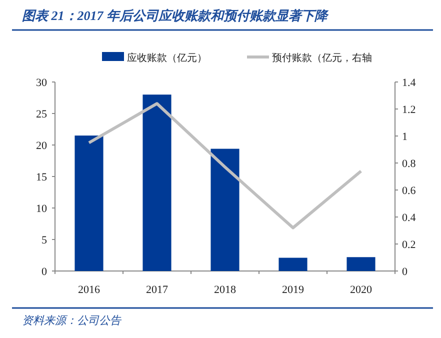  I want to click on y2-tick-label: 0.4, so click(409, 218).